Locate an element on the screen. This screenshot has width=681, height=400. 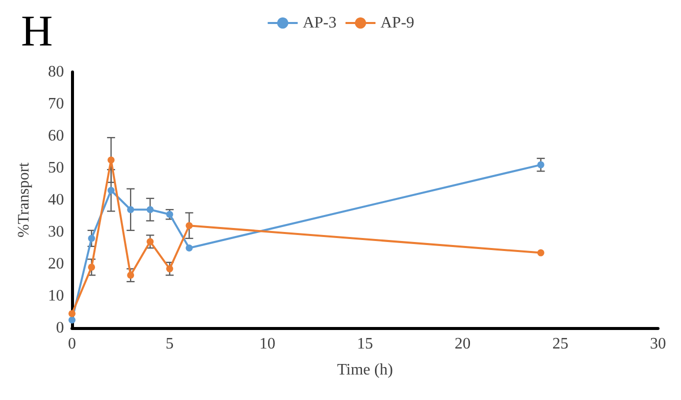
x-tick-label: 5 is located at coordinates (170, 344).